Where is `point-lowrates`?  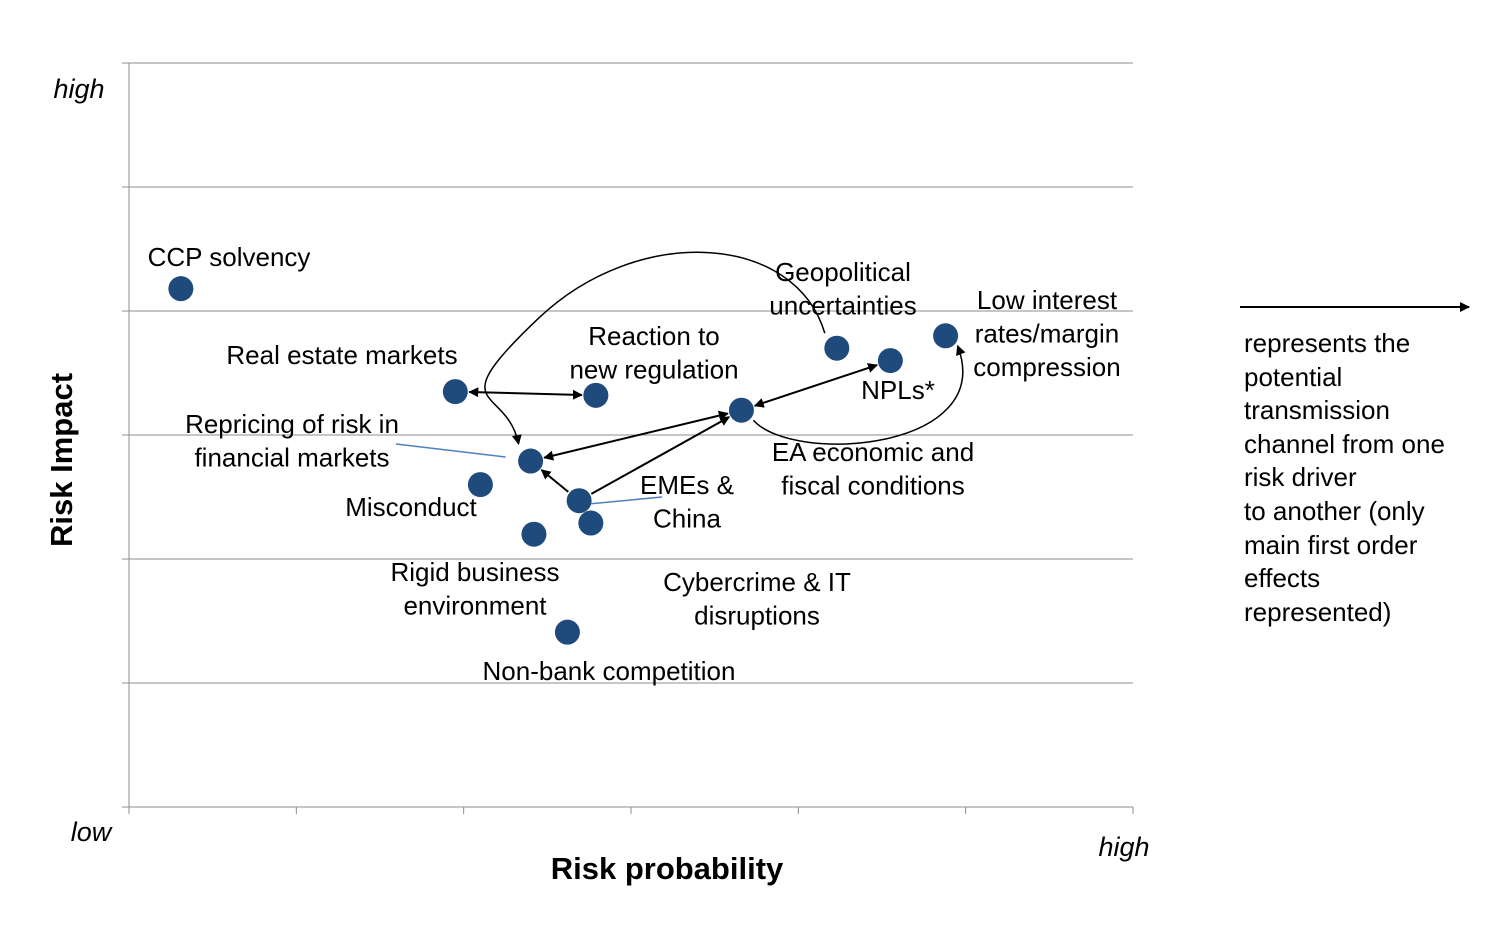 point-lowrates is located at coordinates (946, 336).